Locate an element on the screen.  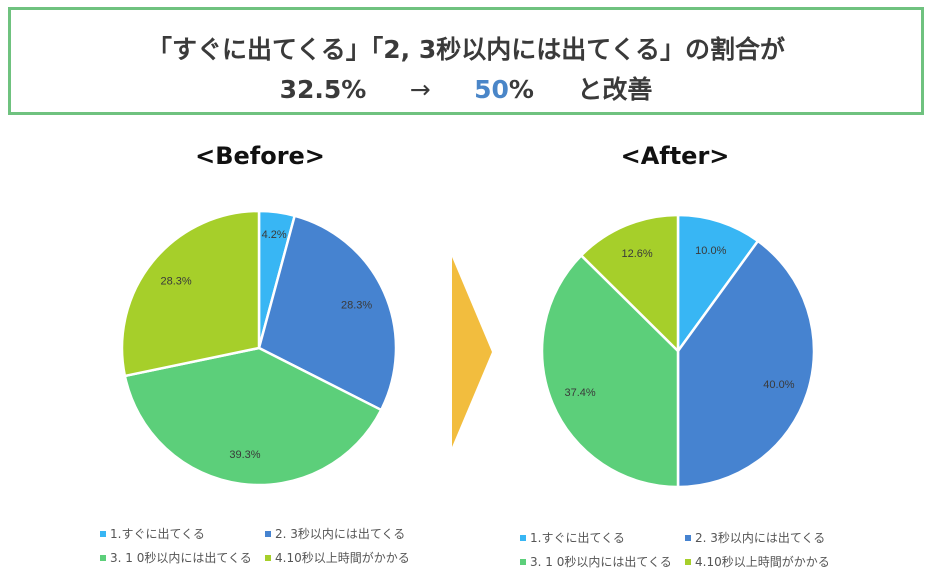
transition-arrow-icon is located at coordinates (472, 352).